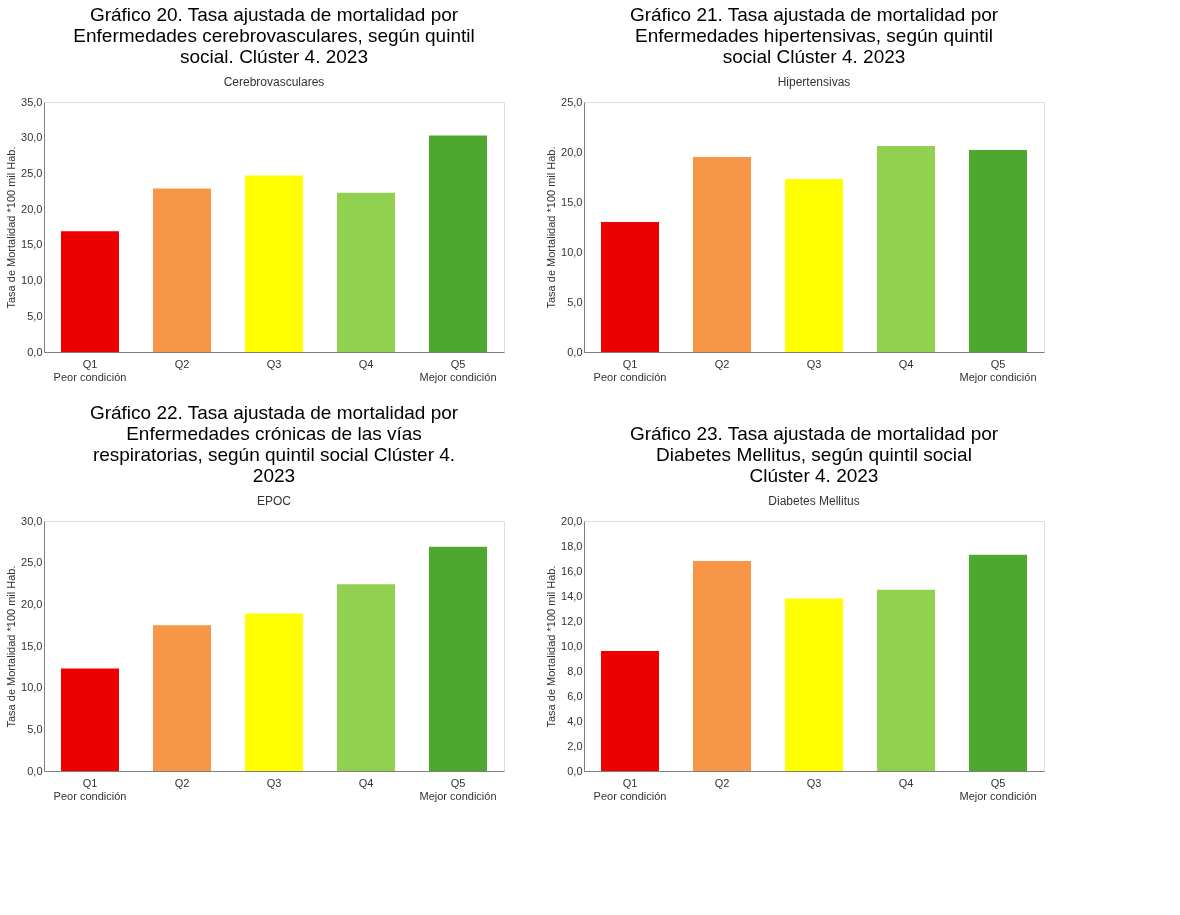 The height and width of the screenshot is (915, 1180). Describe the element at coordinates (814, 454) in the screenshot. I see `chart-title: Gráfico 23. Tasa ajustada de mortalidad por Diabetes Mellitus, según quintil social Clúster 4. 2023` at that location.